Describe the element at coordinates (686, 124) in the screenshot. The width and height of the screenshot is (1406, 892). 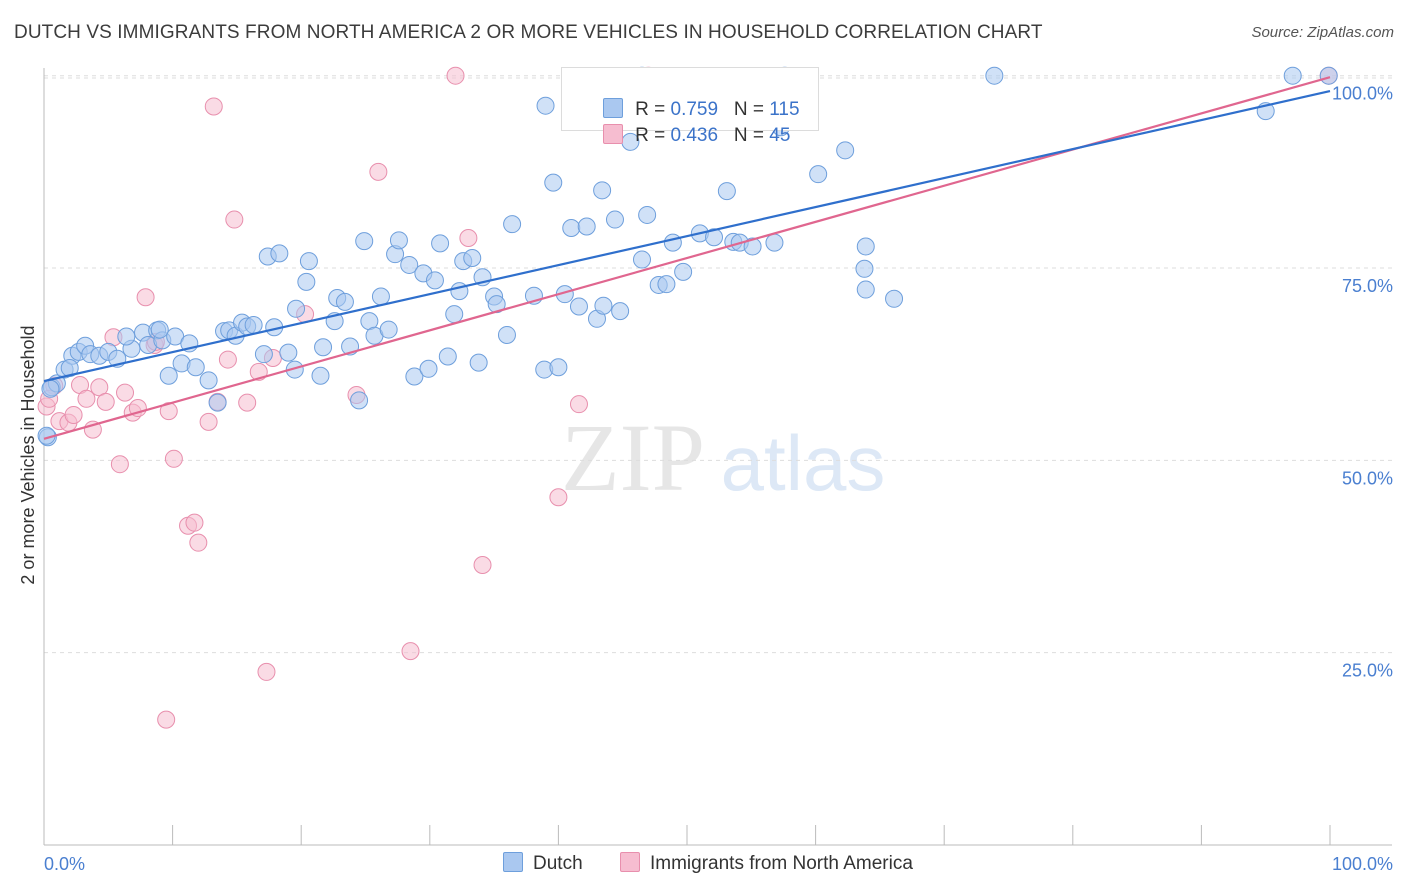
I see `legend-row-immigrants: R = 0.436 N = 45` at that location.